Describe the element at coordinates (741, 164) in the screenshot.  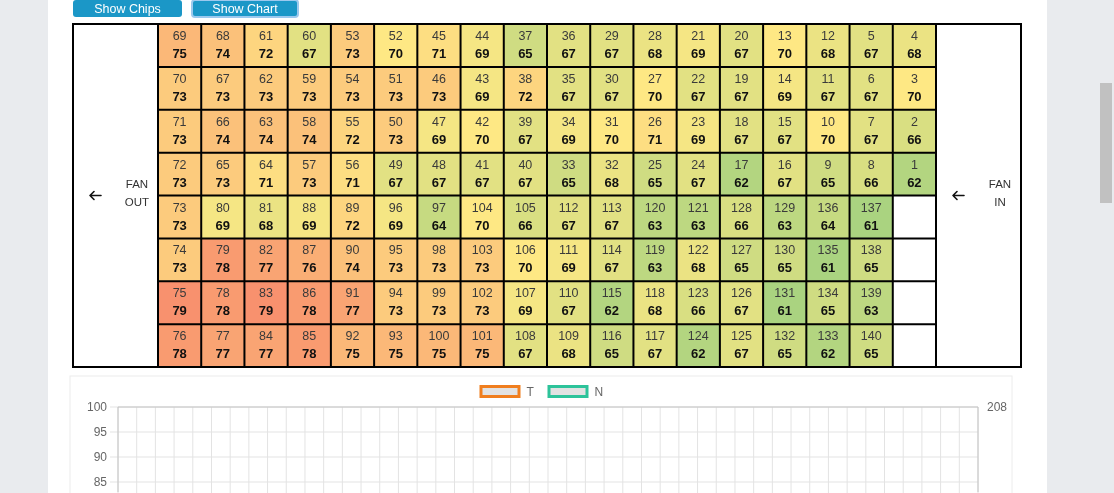
I see `annotation: 17` at that location.